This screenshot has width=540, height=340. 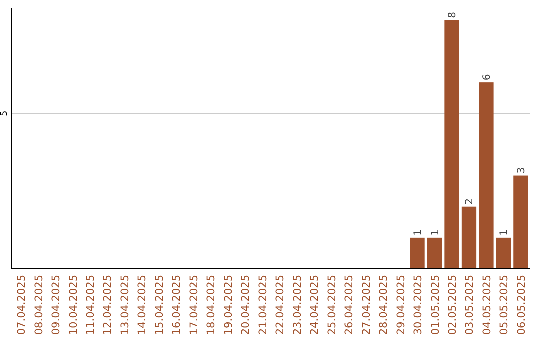 I want to click on x-tick-label: 03.05.2025, so click(x=470, y=305).